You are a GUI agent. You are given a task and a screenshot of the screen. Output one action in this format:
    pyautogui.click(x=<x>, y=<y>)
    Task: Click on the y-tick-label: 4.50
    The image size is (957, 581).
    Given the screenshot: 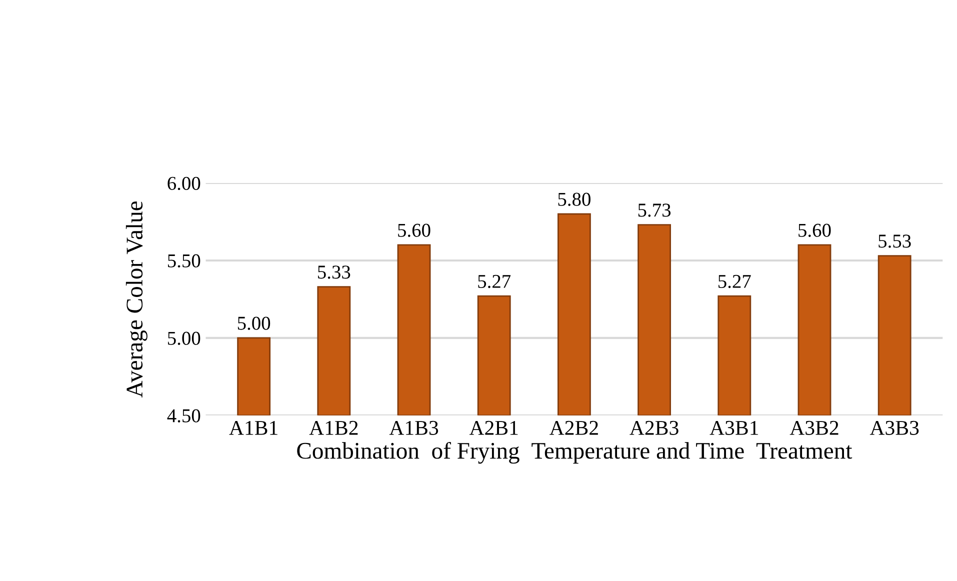 What is the action you would take?
    pyautogui.click(x=183, y=415)
    